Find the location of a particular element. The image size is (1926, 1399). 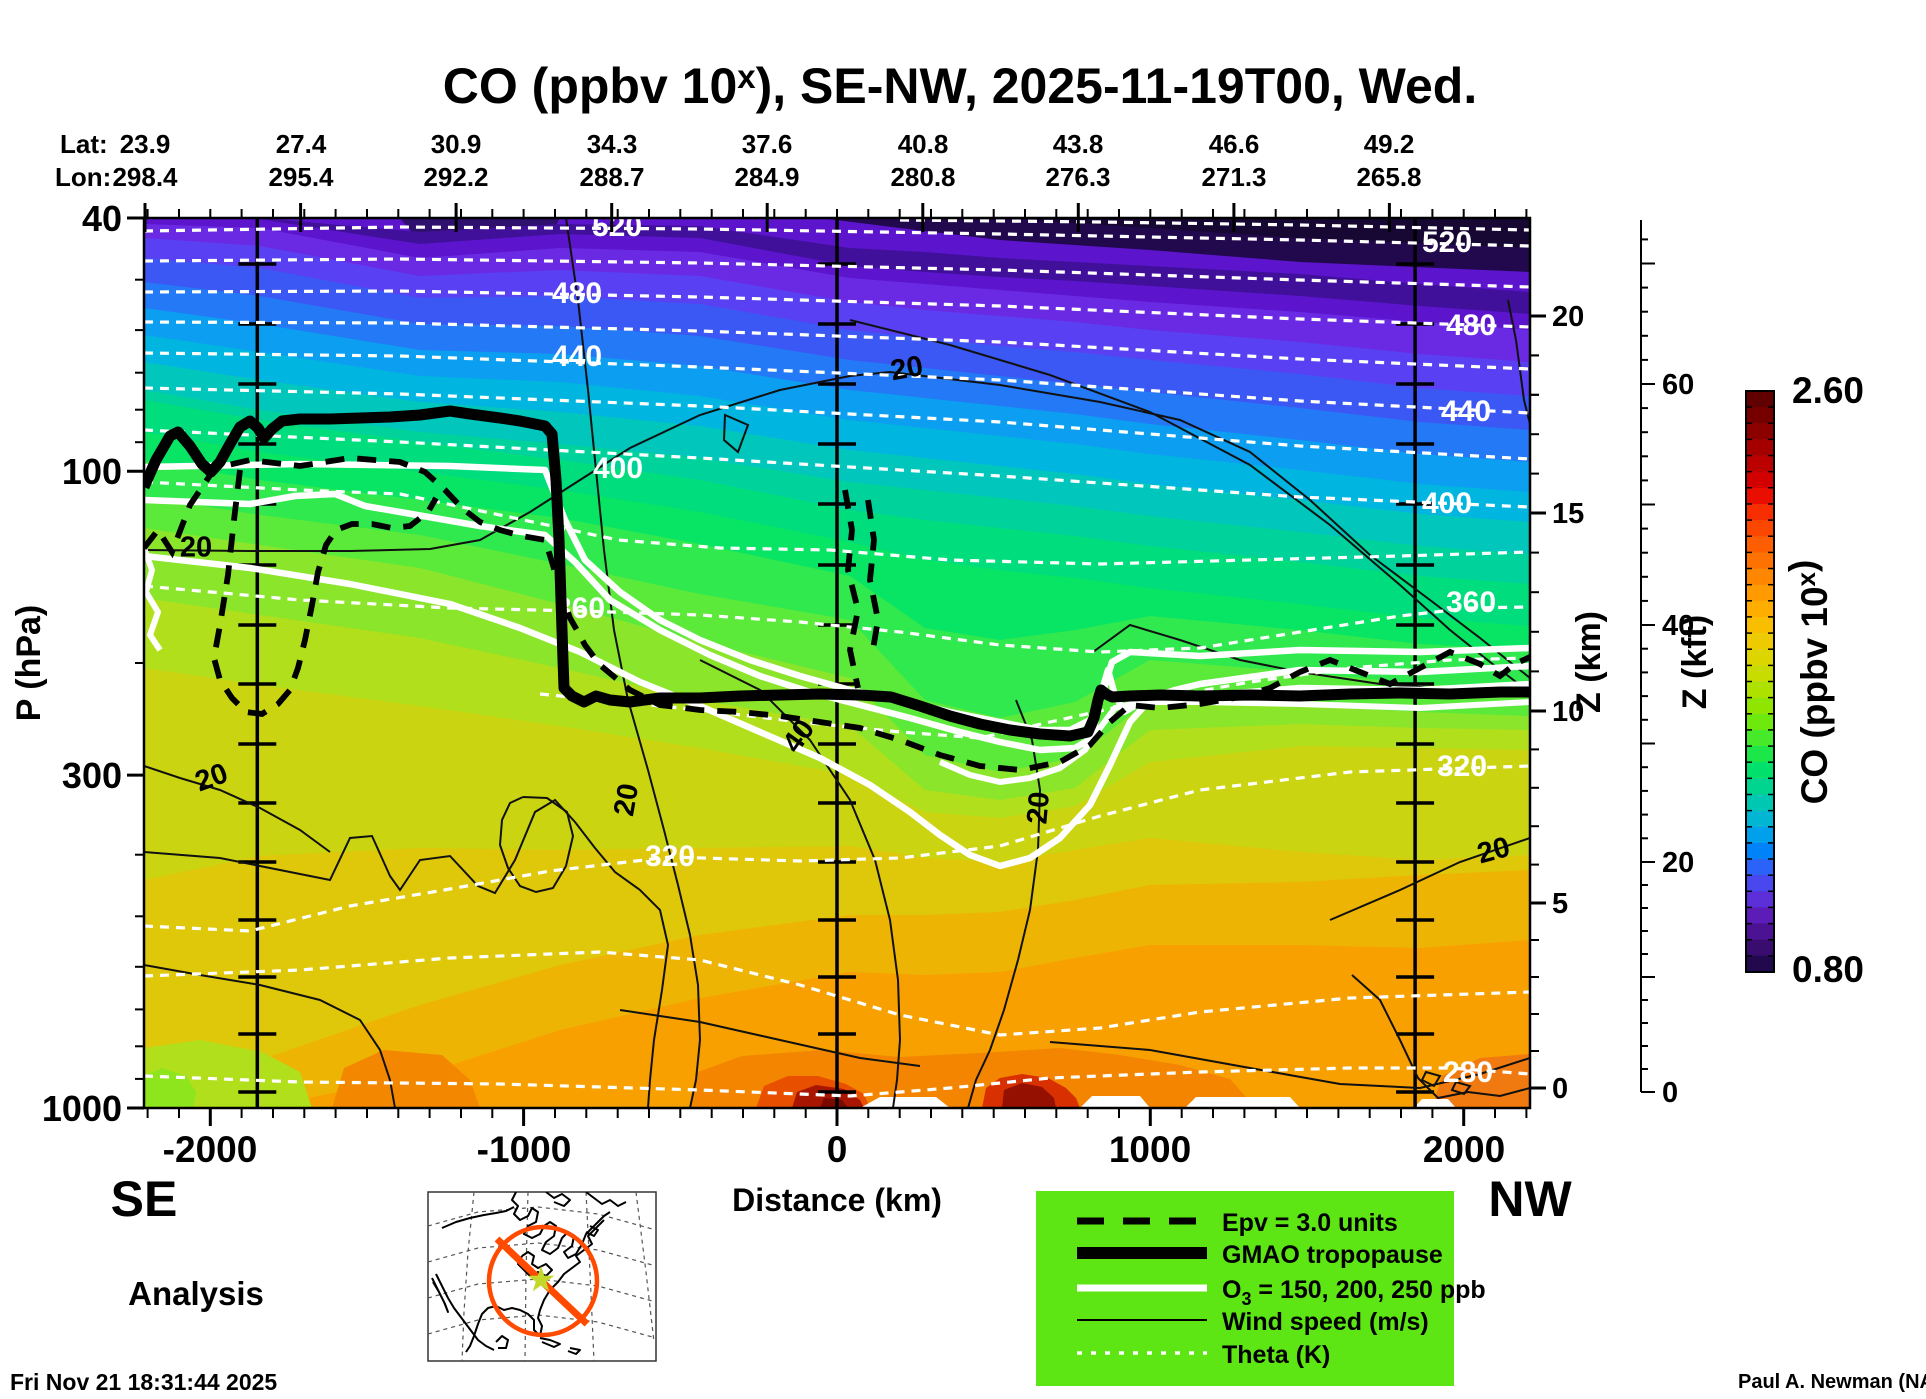

svg-text: Fri Nov 21 18:31:44 2025 is located at coordinates (143, 1381).